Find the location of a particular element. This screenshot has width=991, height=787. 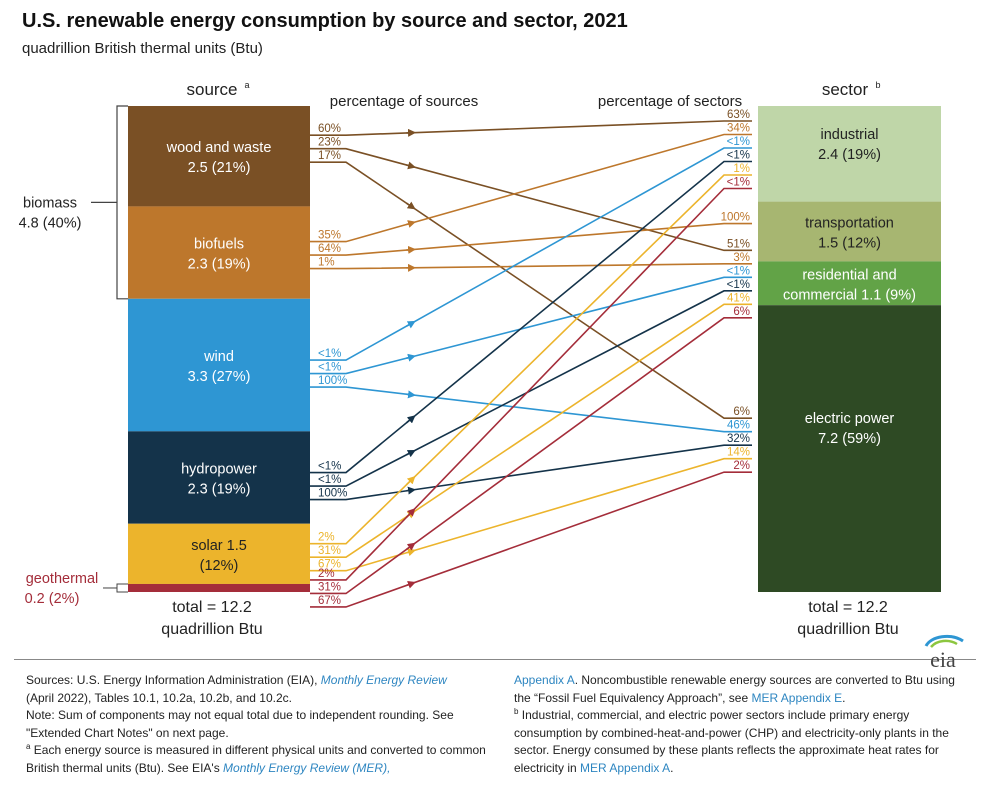

sector-pct-solar-to-electric: 14% is located at coordinates (738, 453).